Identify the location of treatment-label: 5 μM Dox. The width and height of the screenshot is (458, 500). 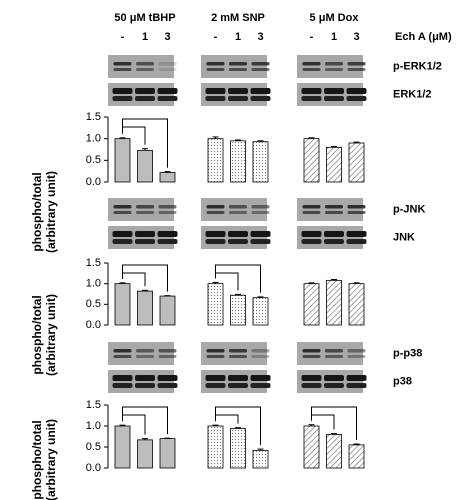
(335, 18).